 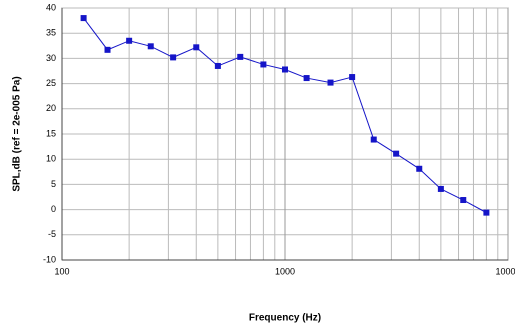 What do you see at coordinates (51, 159) in the screenshot?
I see `y-tick-label: 10` at bounding box center [51, 159].